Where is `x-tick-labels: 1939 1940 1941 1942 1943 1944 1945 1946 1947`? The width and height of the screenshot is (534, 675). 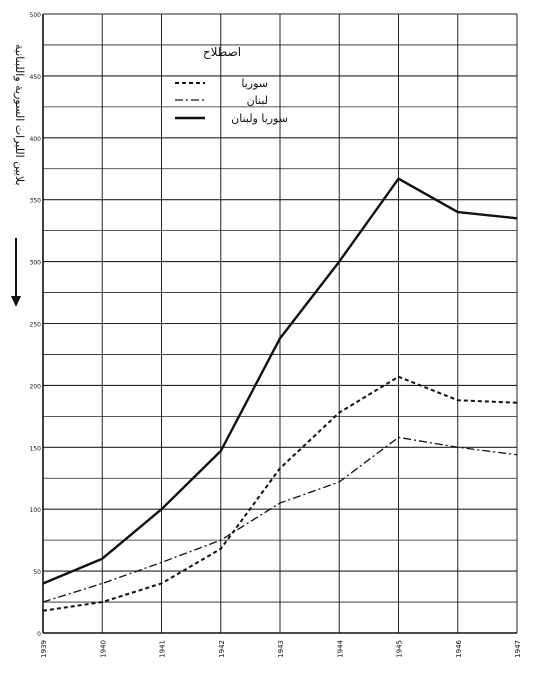 x-tick-labels: 1939 1940 1941 1942 1943 1944 1945 1946 1947 is located at coordinates (281, 648).